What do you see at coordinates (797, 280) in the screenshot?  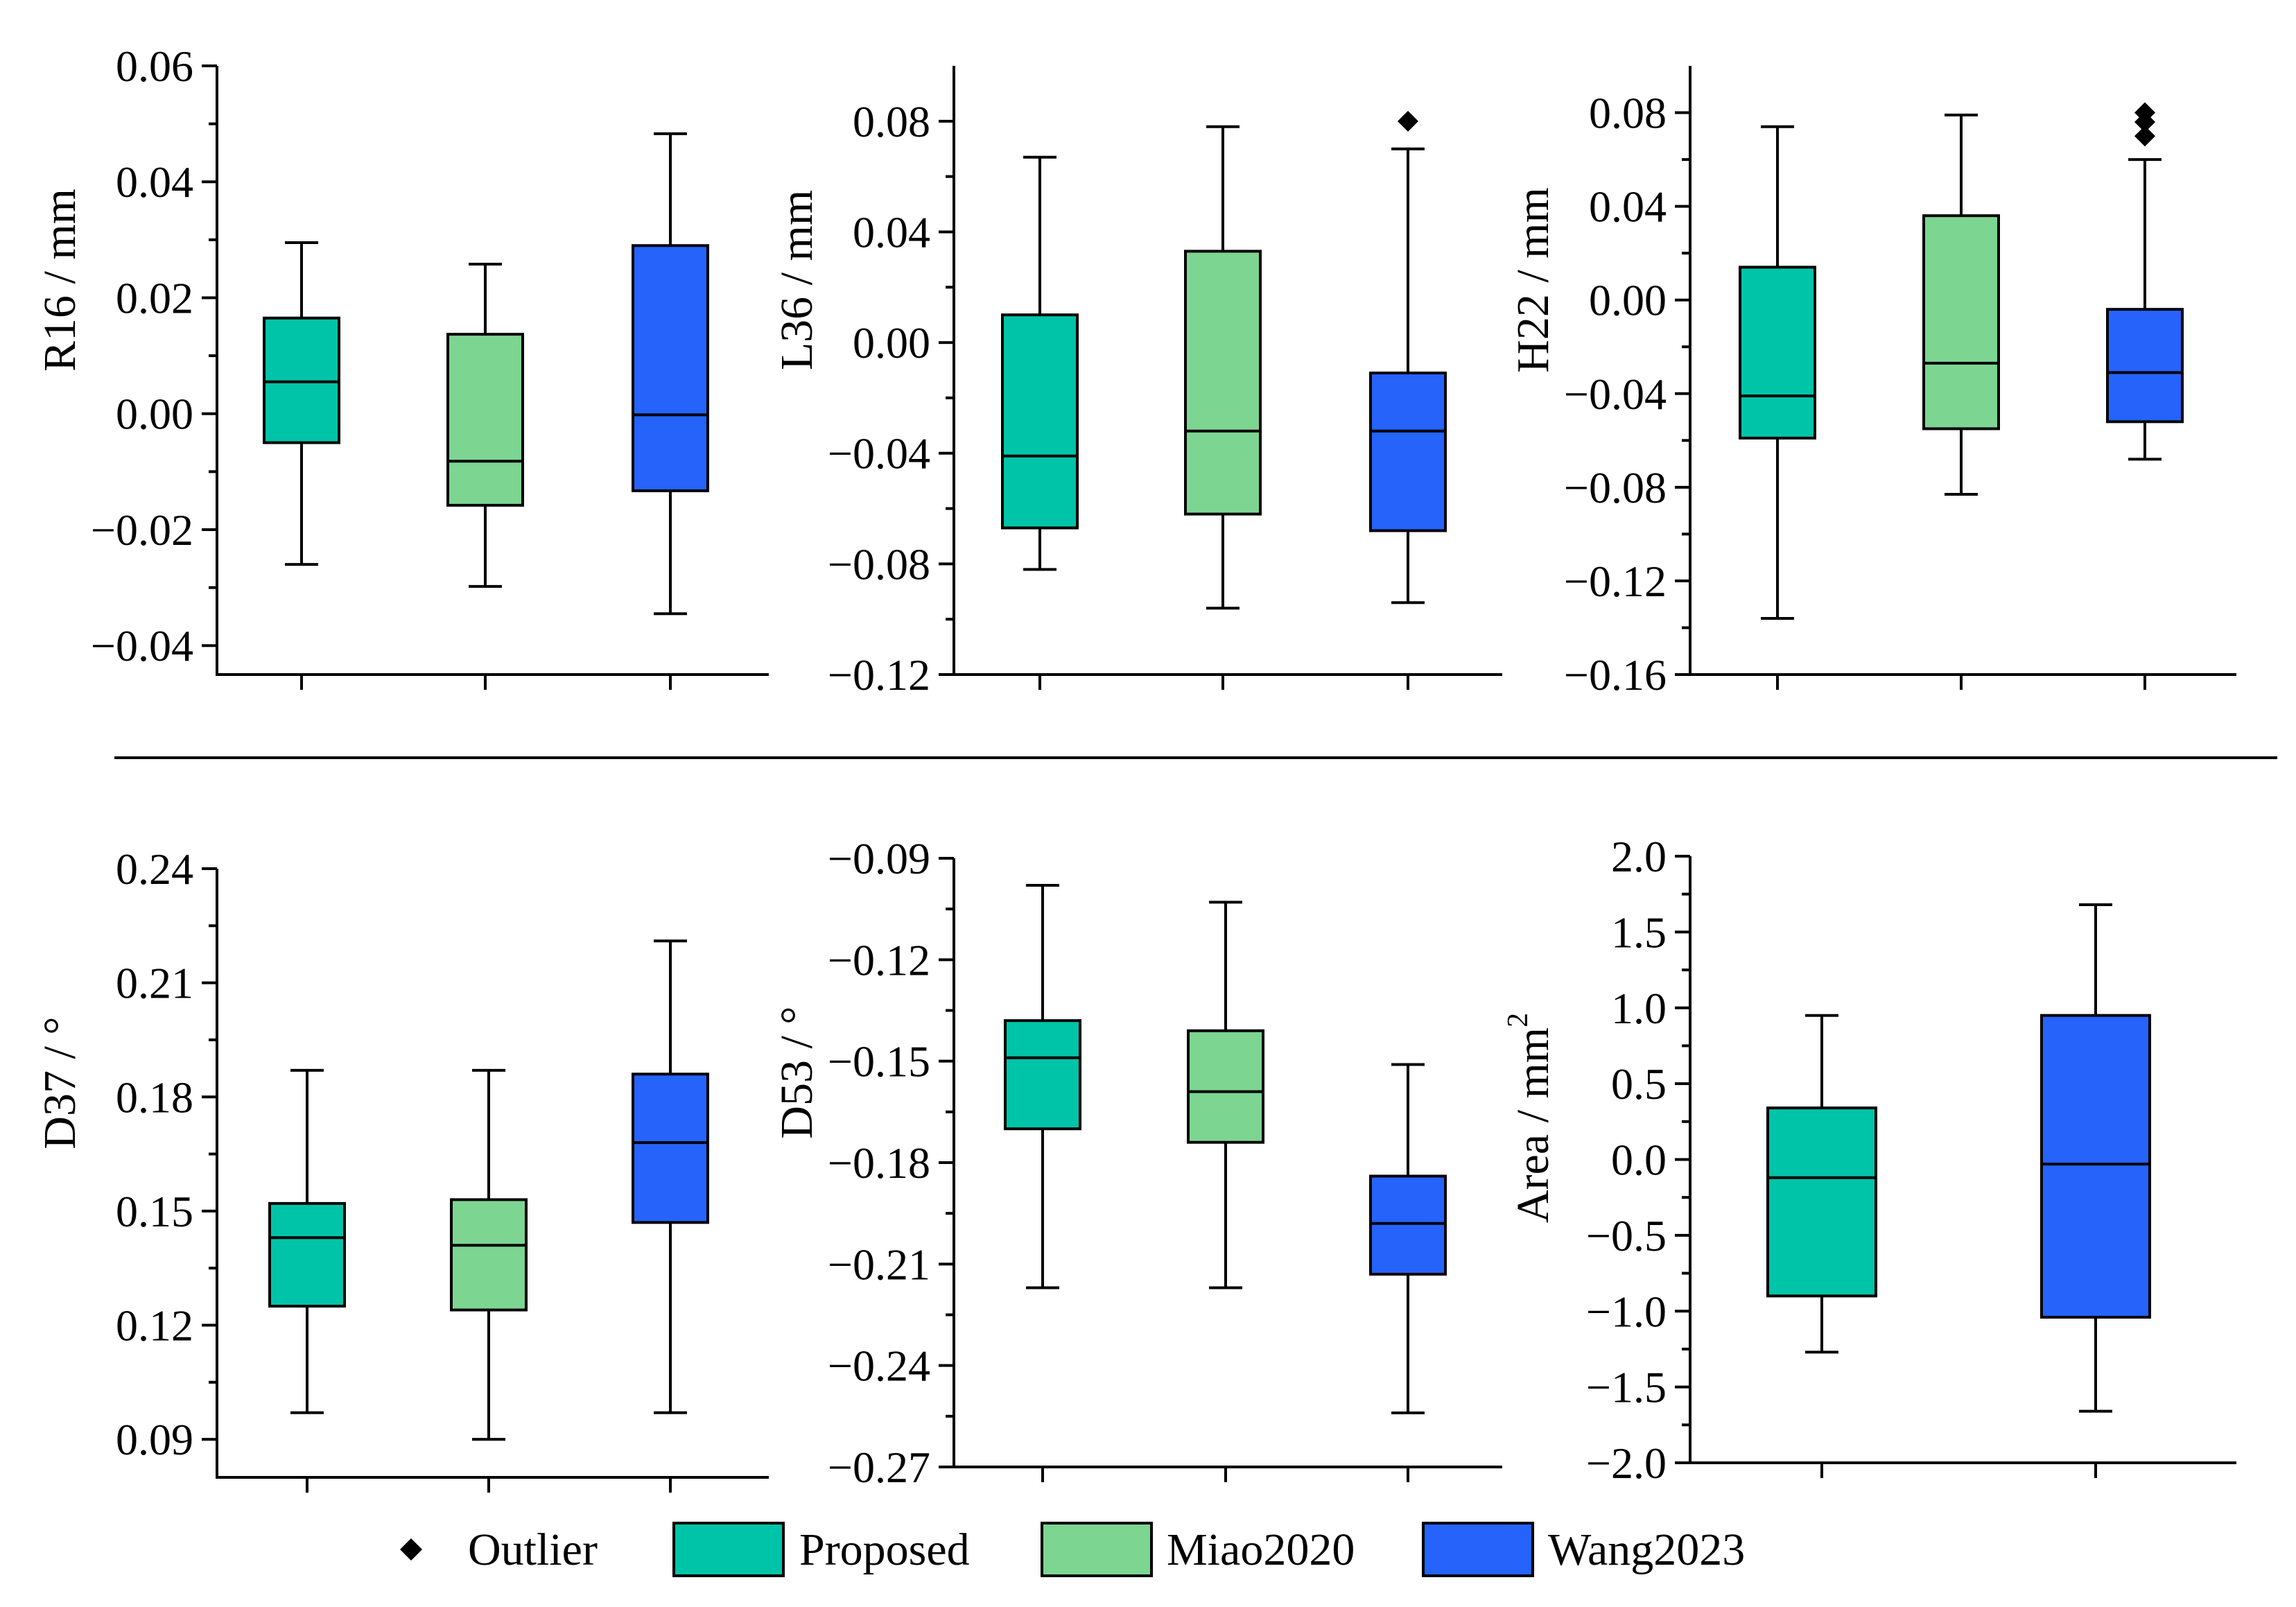 I see `y-axis-label: L36 / mm` at bounding box center [797, 280].